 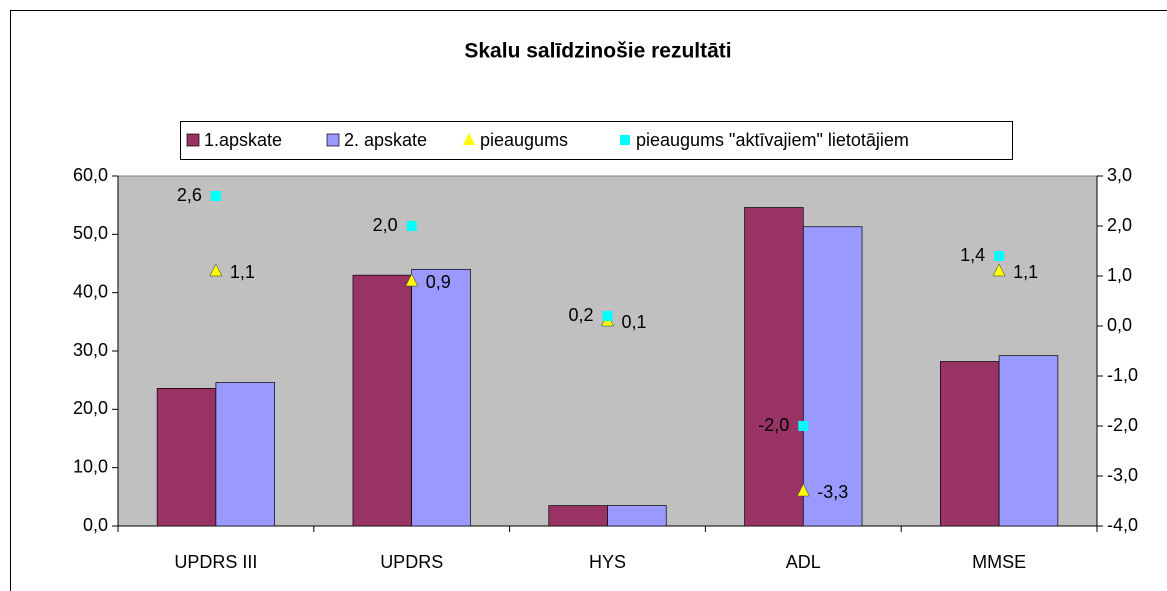 I want to click on y-tick-label: 60,0, so click(x=90, y=175).